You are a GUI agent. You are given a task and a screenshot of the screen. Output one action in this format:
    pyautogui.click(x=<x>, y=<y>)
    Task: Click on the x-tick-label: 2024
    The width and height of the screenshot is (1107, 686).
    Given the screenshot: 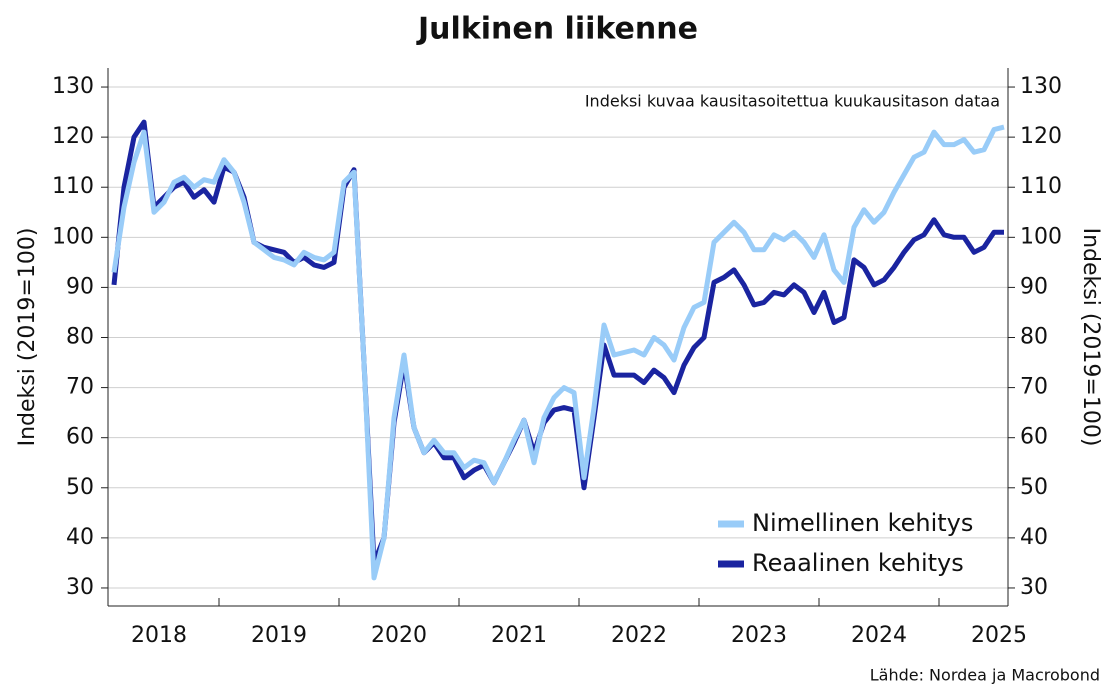 What is the action you would take?
    pyautogui.click(x=879, y=635)
    